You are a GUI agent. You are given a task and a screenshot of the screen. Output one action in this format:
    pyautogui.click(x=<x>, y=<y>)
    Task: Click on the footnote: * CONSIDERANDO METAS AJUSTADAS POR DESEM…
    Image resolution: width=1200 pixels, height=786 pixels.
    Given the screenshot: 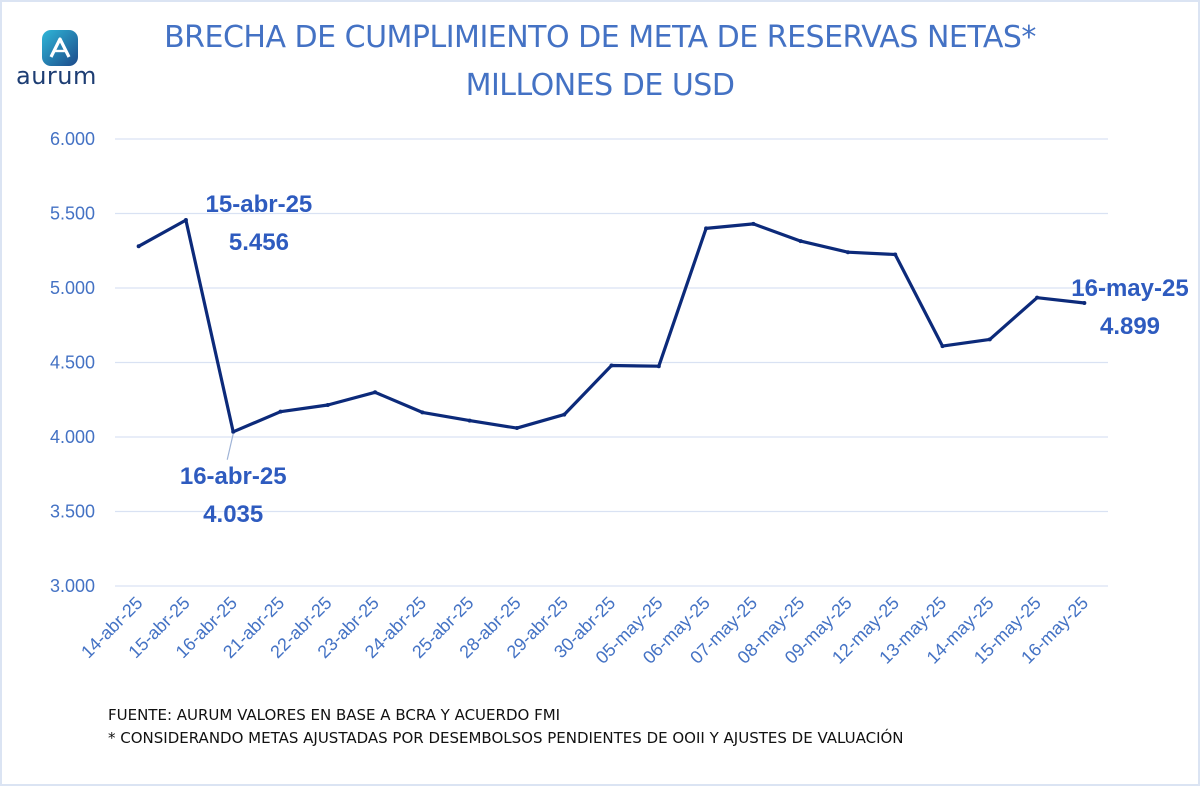 What is the action you would take?
    pyautogui.click(x=506, y=738)
    